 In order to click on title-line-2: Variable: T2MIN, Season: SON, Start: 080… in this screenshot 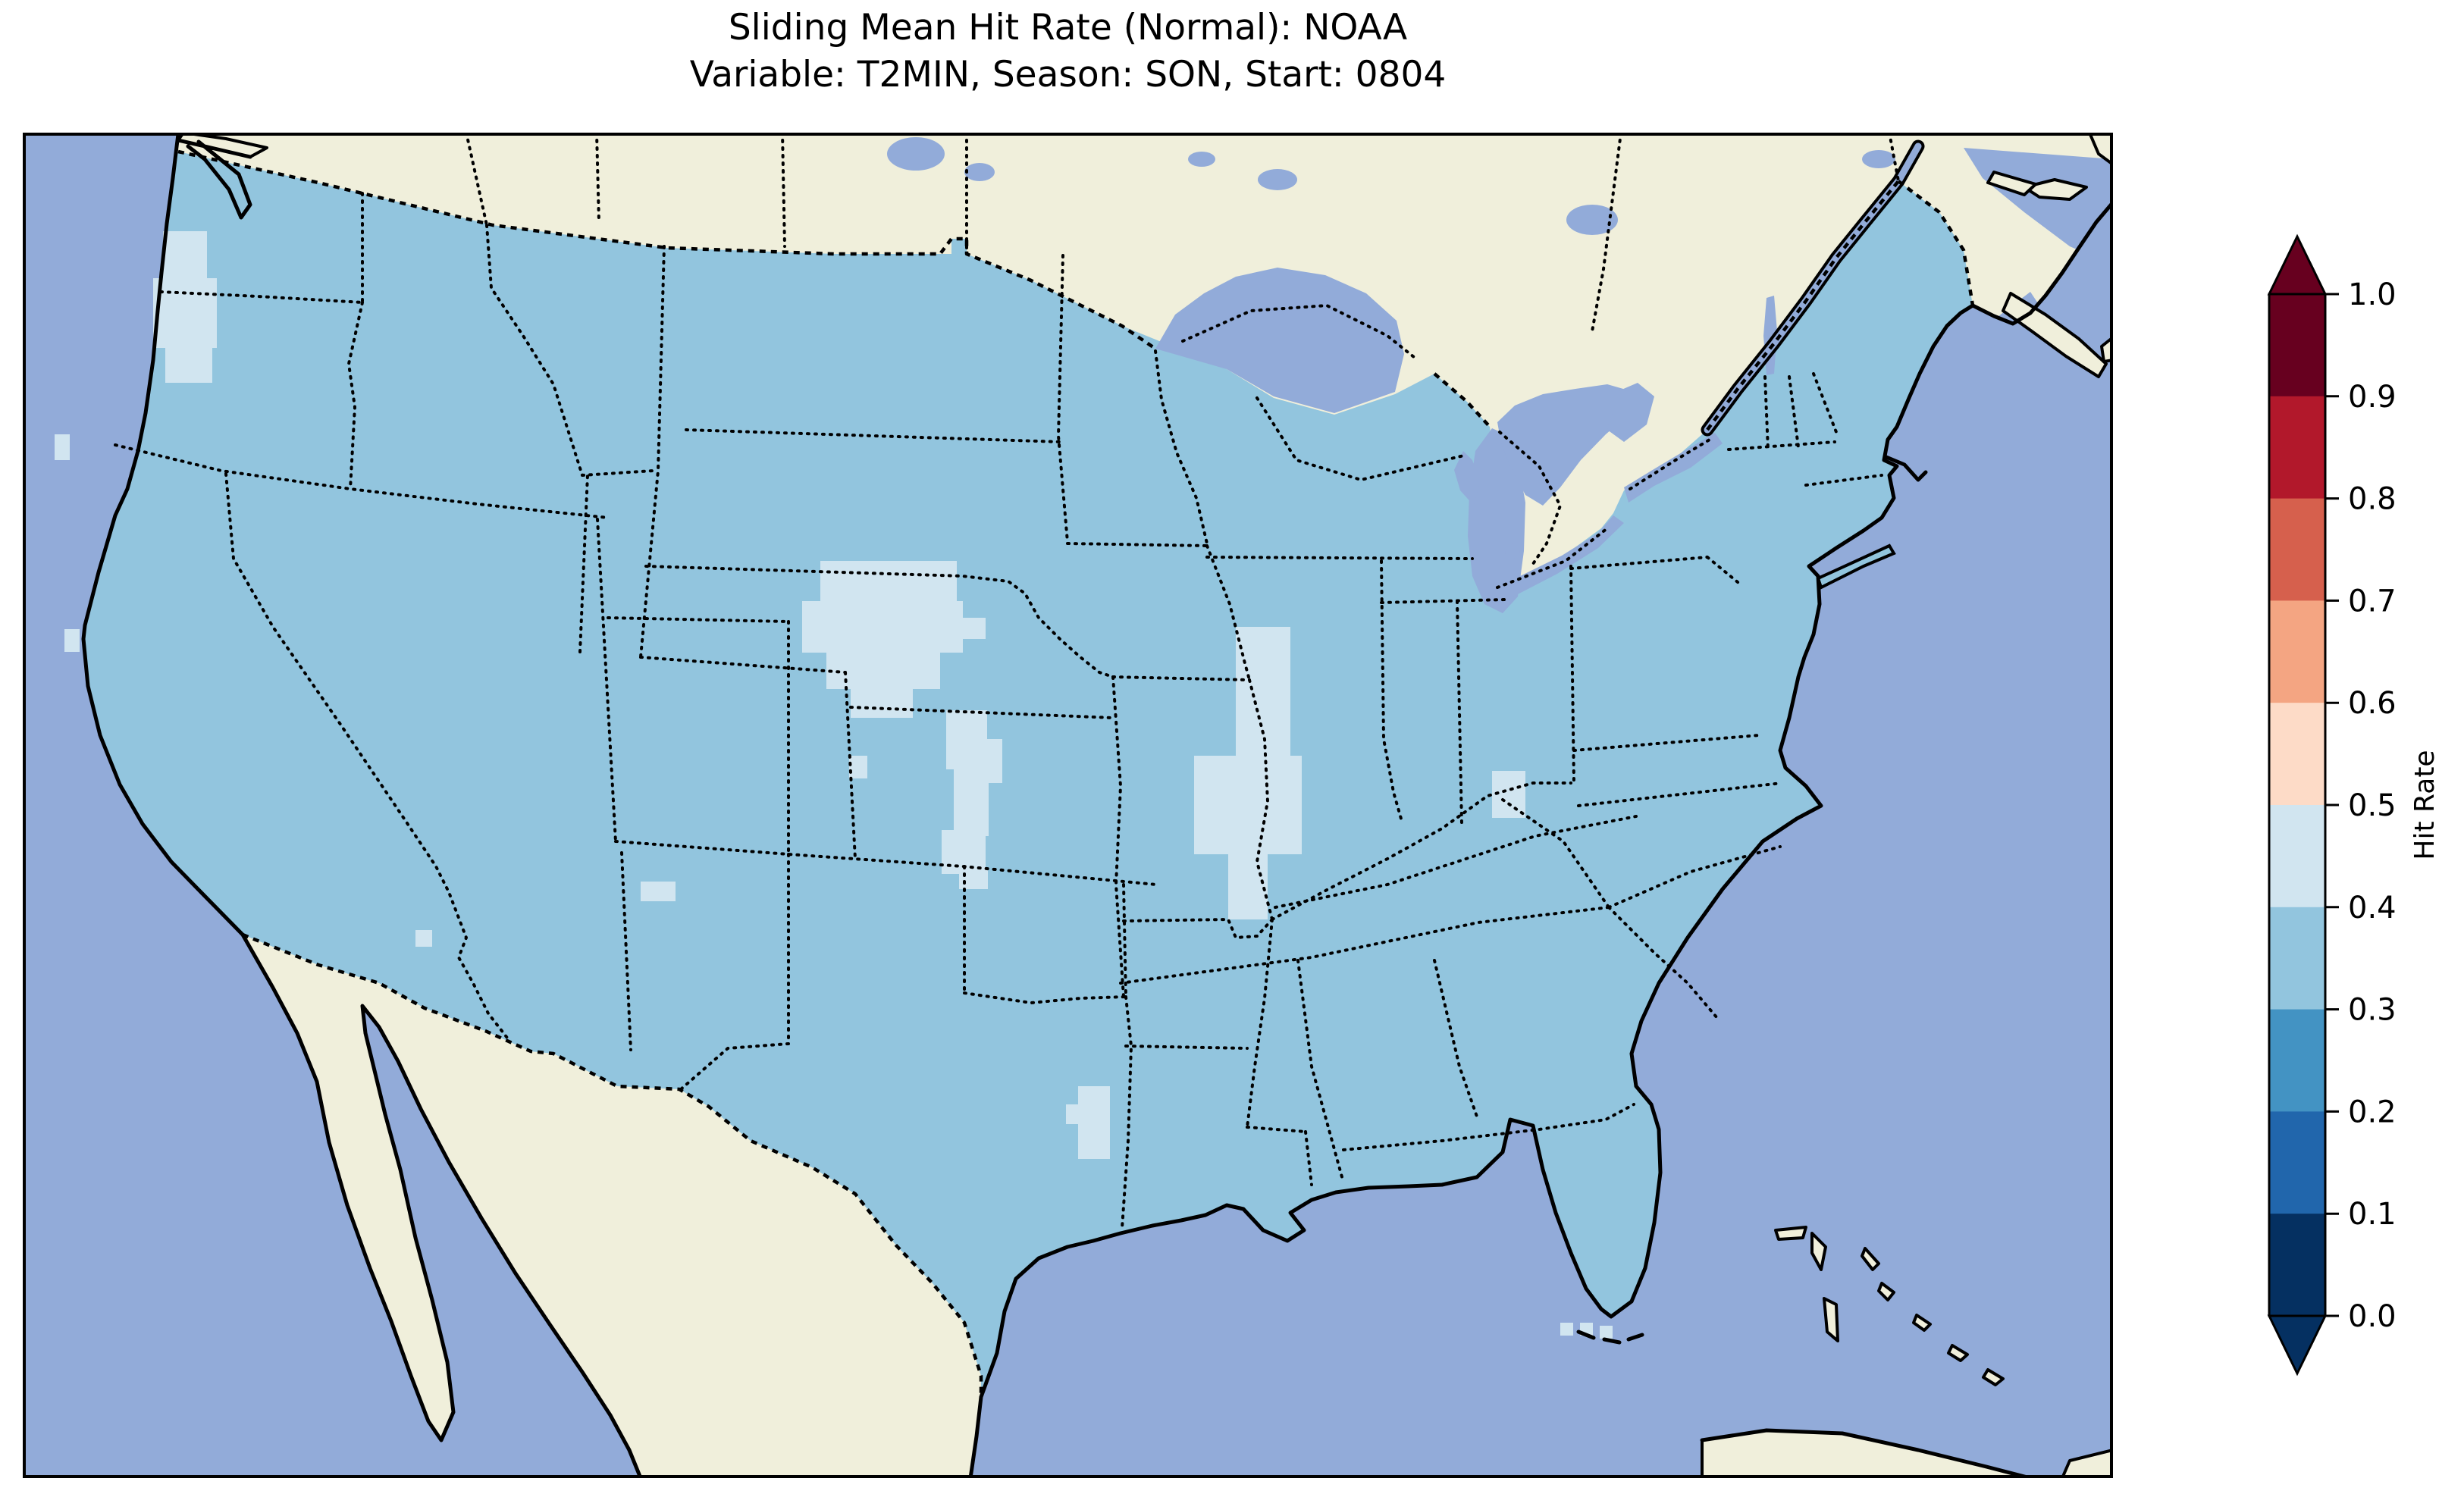, I will do `click(1068, 75)`.